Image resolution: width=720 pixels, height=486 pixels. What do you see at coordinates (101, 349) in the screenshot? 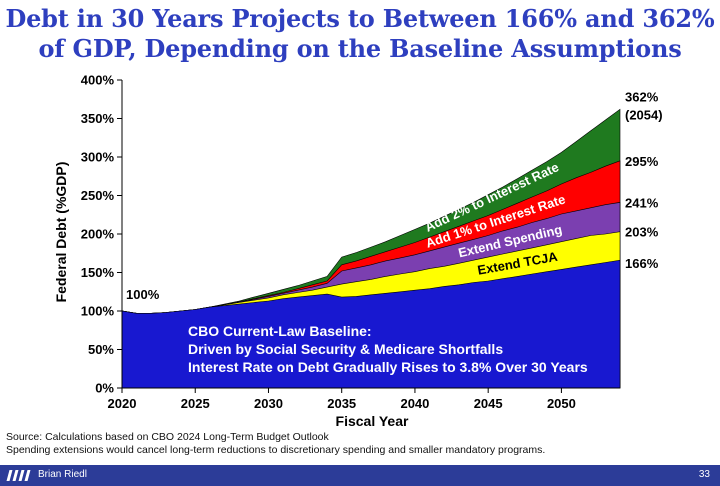
I see `y-tick-label: 50%` at bounding box center [101, 349].